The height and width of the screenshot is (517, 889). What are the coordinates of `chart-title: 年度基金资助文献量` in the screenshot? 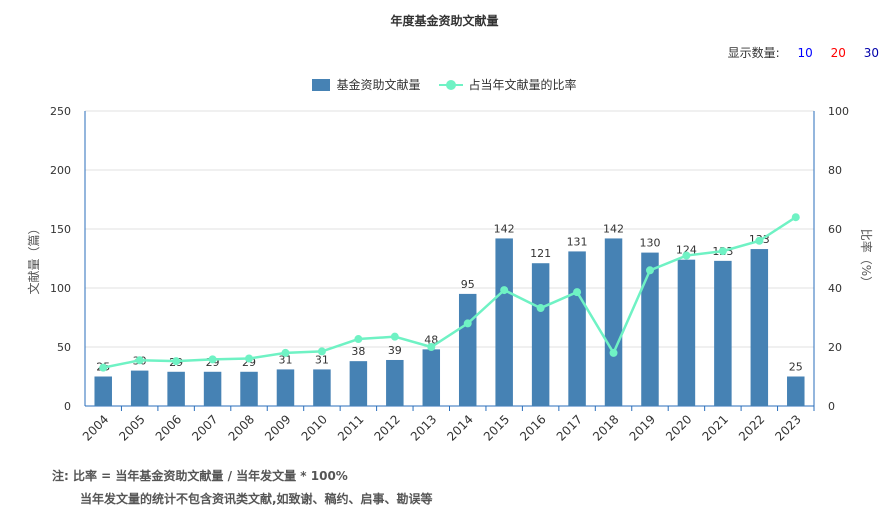 It's located at (444, 21).